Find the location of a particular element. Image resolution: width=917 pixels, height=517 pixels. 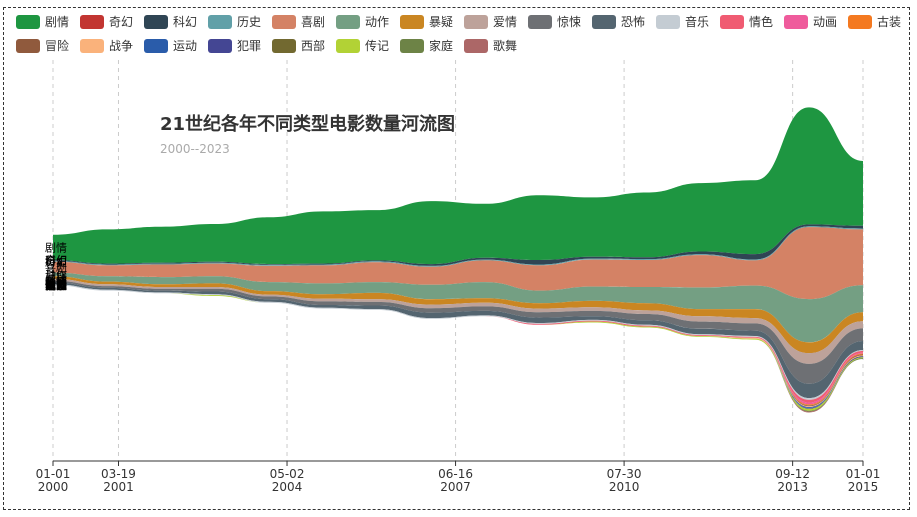

legend-label: 西部 is located at coordinates (313, 45).